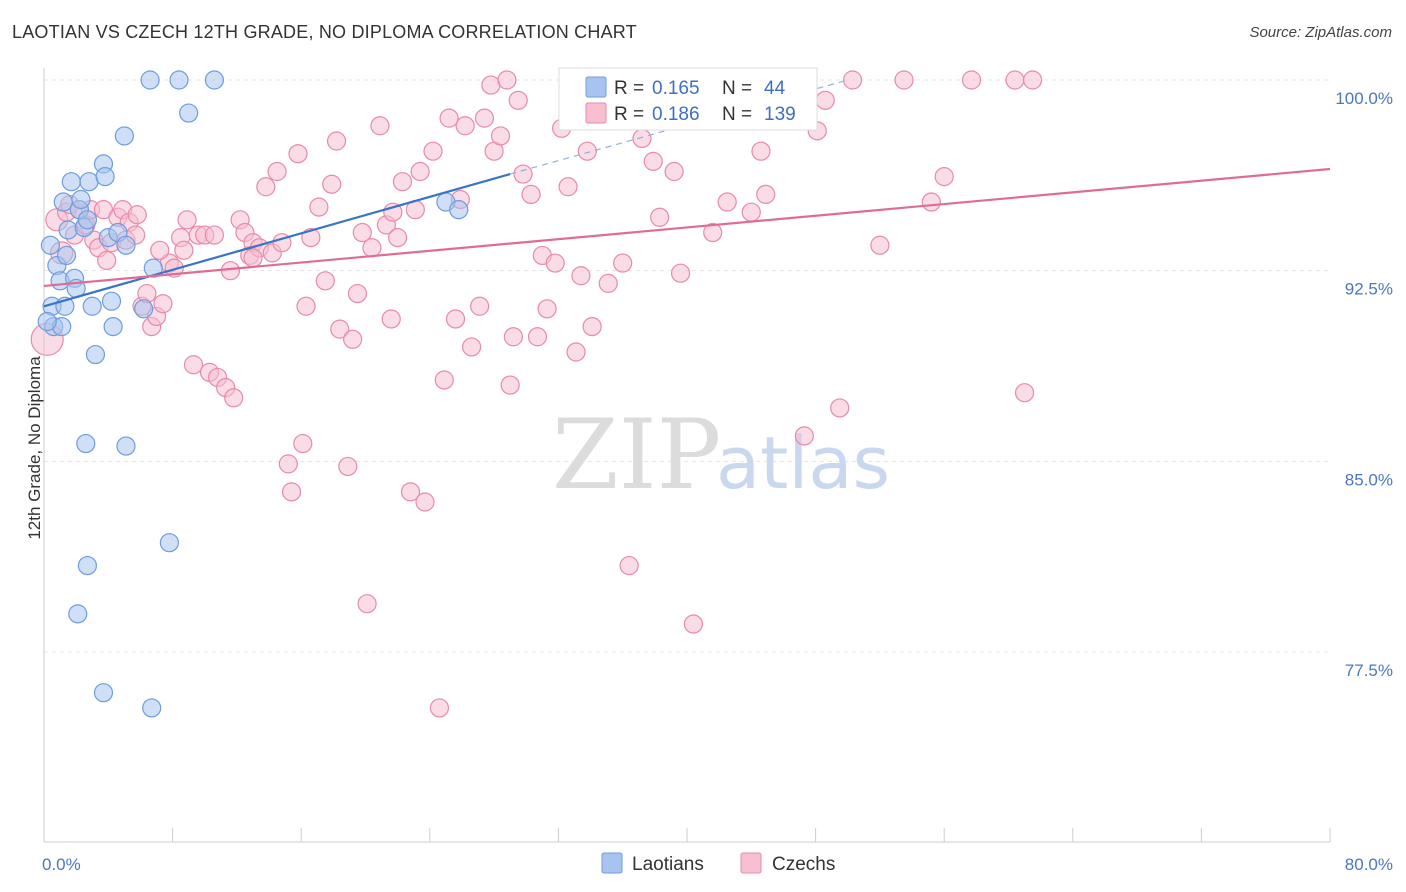 The height and width of the screenshot is (892, 1406). I want to click on laotians-trend-extension, so click(679, 127).